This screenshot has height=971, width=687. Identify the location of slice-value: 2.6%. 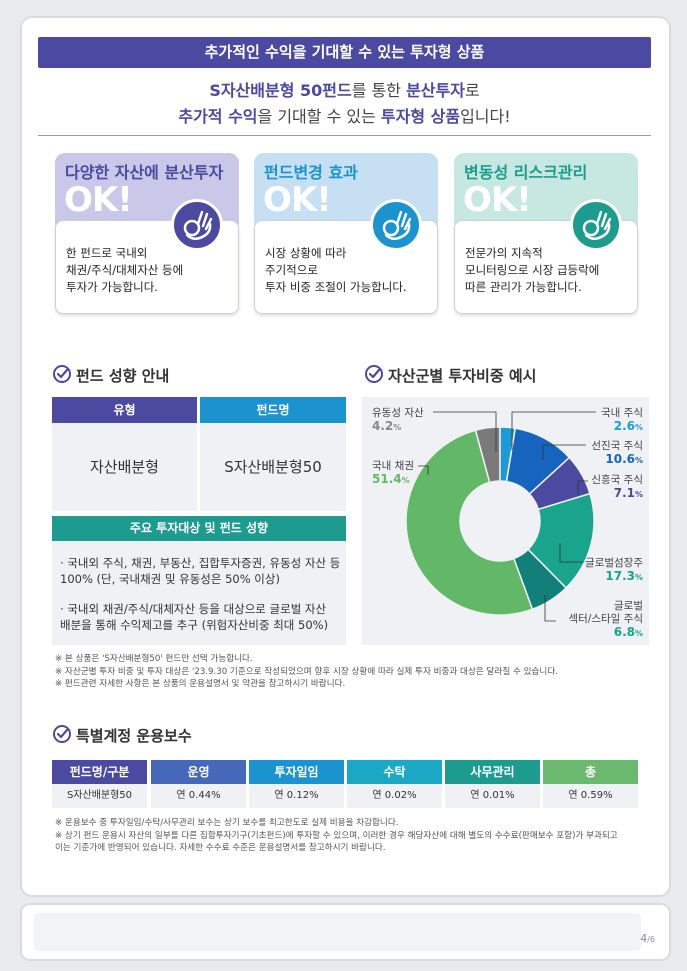
(628, 426).